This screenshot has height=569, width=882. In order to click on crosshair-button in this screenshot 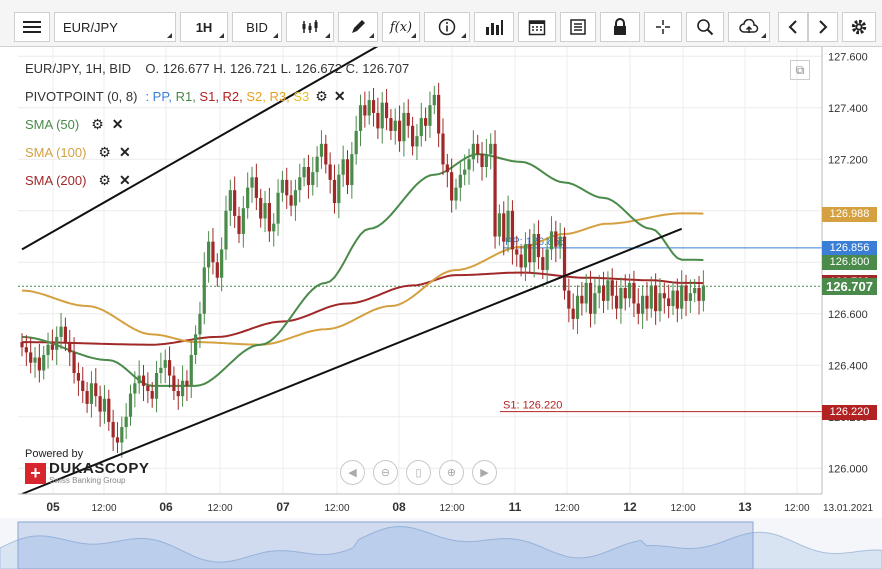, I will do `click(663, 27)`.